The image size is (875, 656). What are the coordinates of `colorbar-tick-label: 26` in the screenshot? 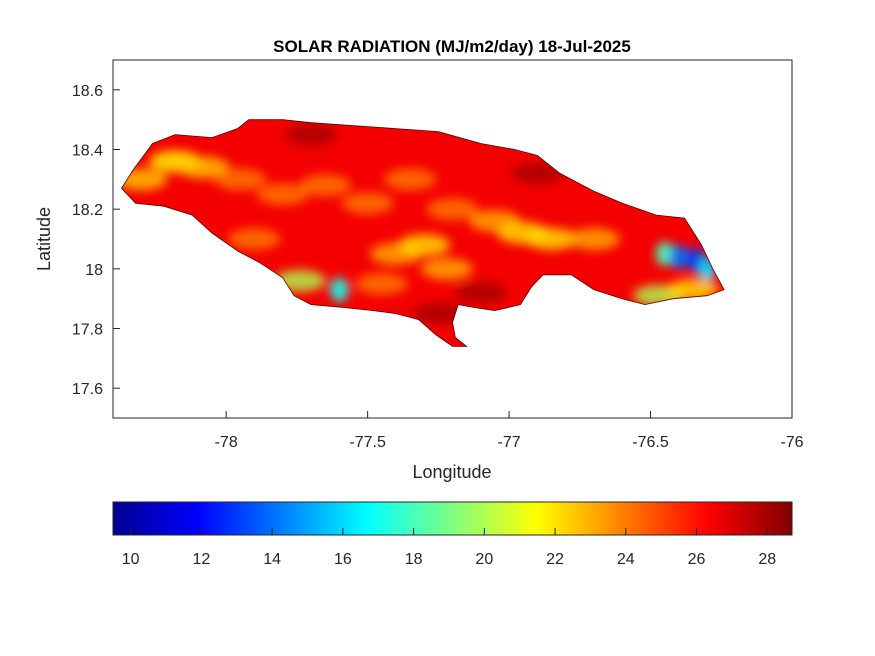 It's located at (697, 559).